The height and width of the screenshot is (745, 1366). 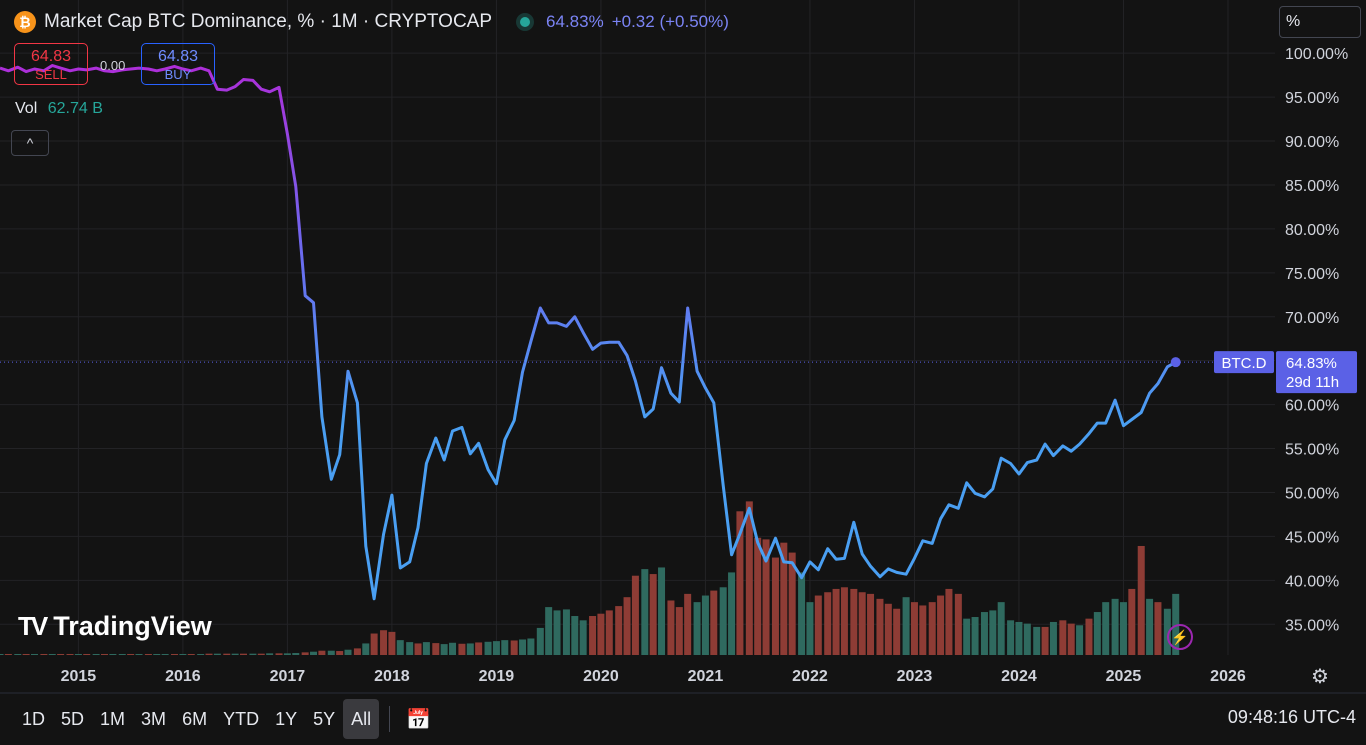 What do you see at coordinates (51, 56) in the screenshot?
I see `sell-price: 64.83` at bounding box center [51, 56].